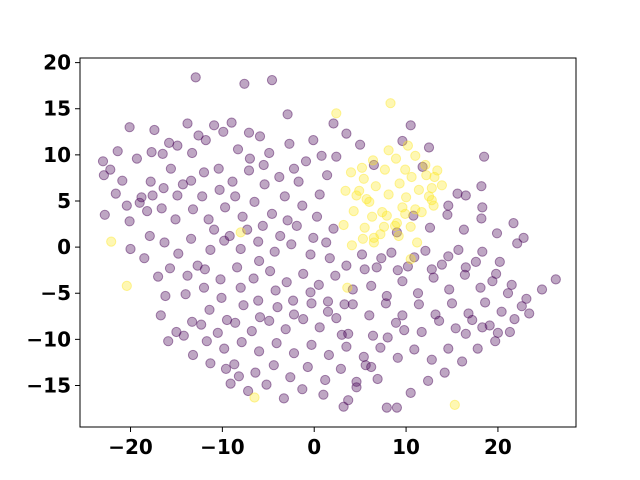 The width and height of the screenshot is (640, 480). What do you see at coordinates (310, 443) in the screenshot?
I see `x-axis: −20 −10 0 10 20` at bounding box center [310, 443].